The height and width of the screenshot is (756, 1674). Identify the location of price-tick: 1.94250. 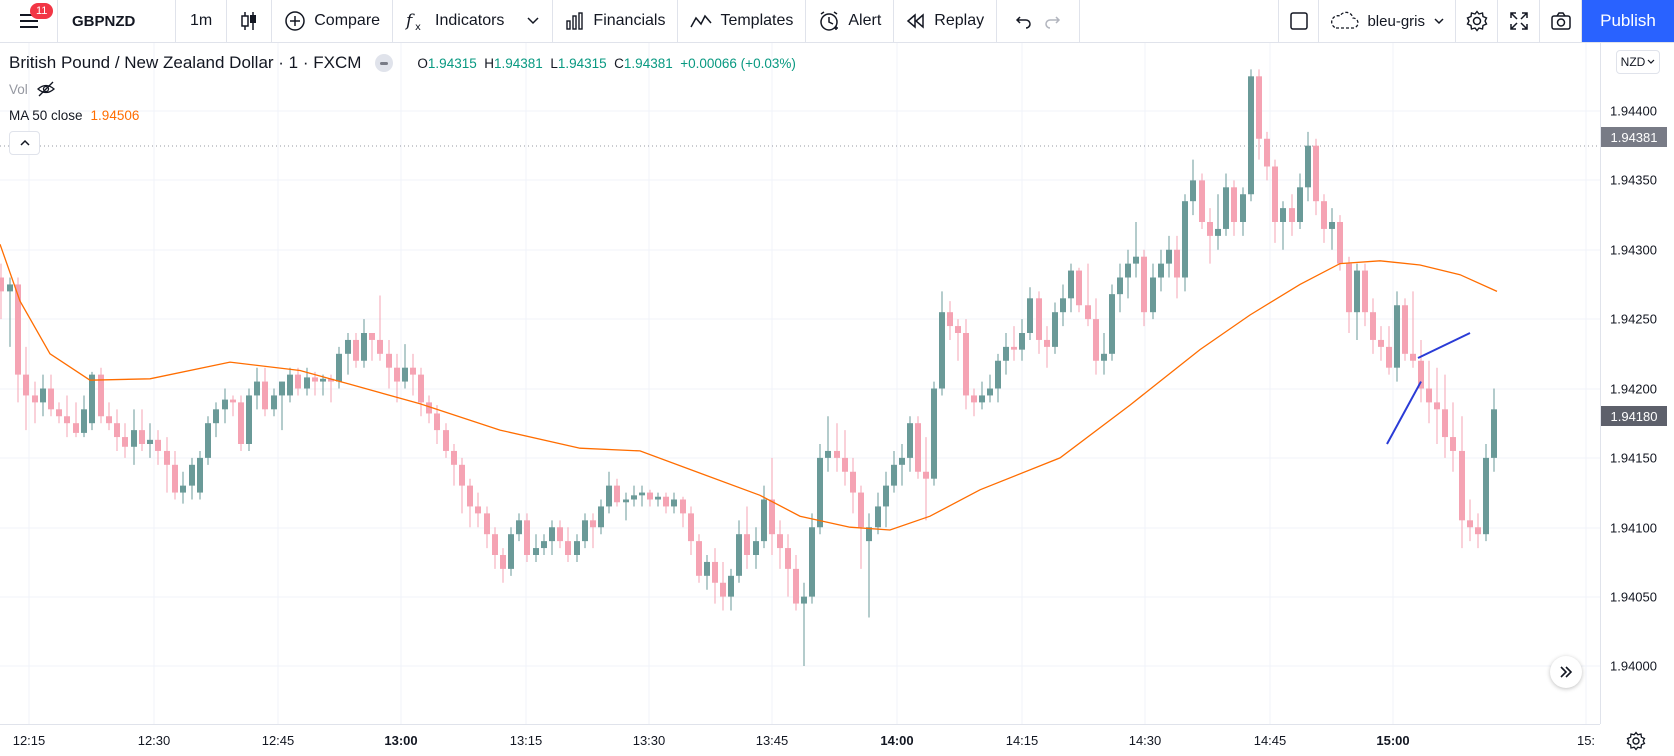
(1633, 319).